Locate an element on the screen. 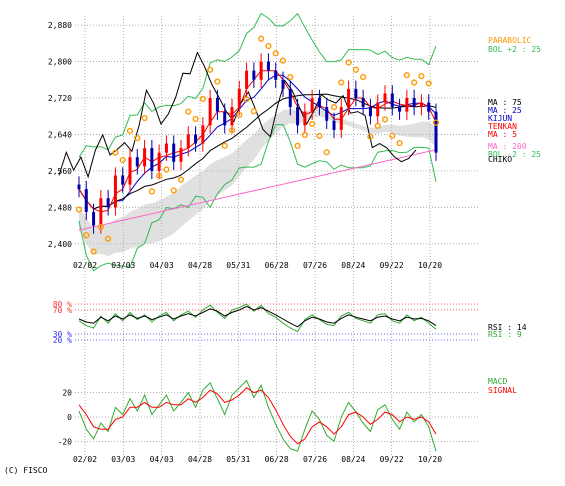 Image resolution: width=565 pixels, height=486 pixels. price-y-tick: 2,880 is located at coordinates (60, 25).